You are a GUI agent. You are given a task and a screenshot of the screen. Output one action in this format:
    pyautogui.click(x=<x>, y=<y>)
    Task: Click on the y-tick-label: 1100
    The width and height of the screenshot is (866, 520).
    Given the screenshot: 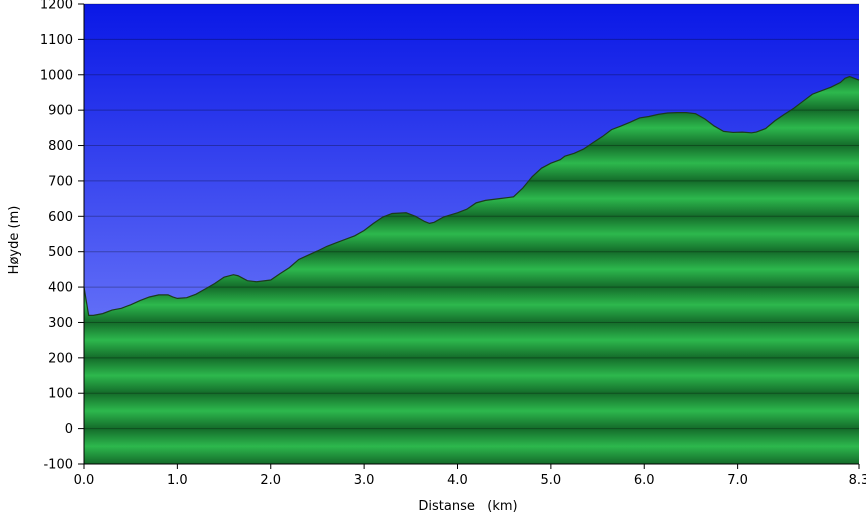 What is the action you would take?
    pyautogui.click(x=56, y=40)
    